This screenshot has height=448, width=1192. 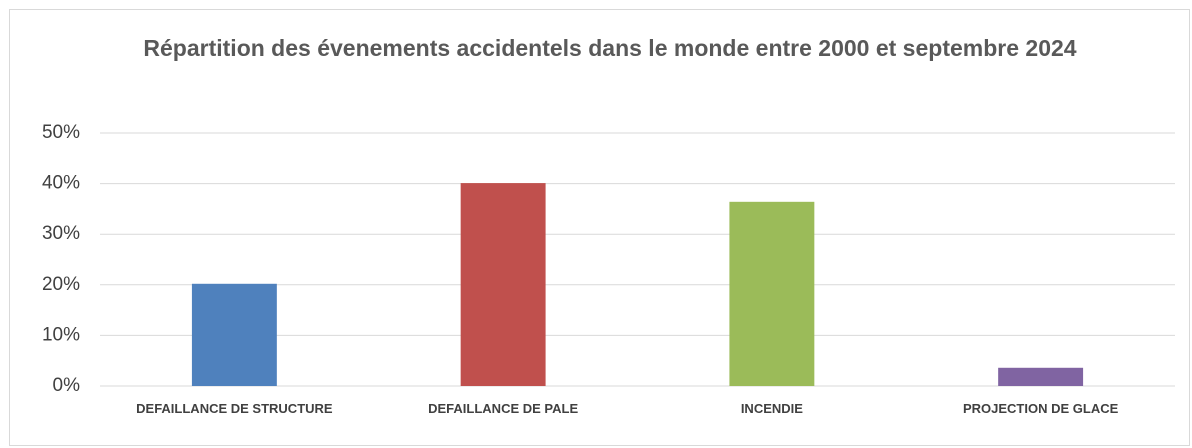 I want to click on y-tick-label: 20%, so click(x=61, y=284).